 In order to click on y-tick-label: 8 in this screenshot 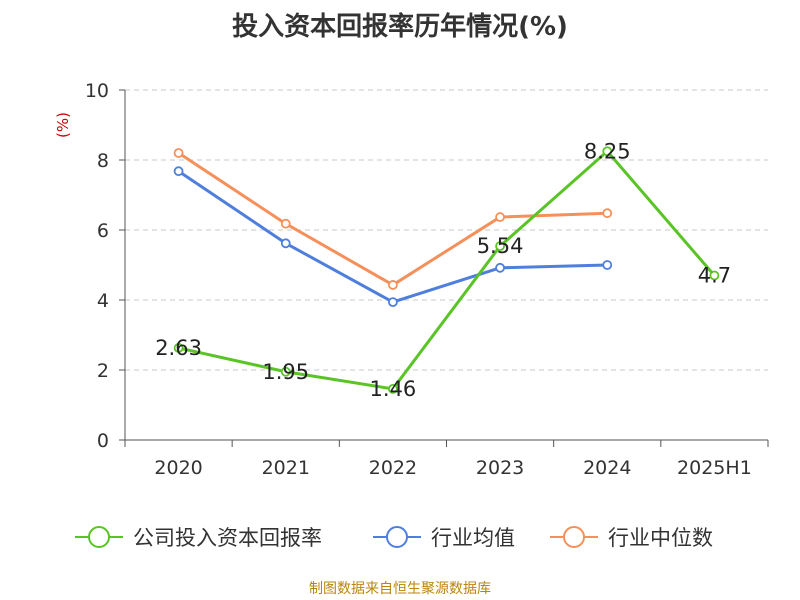, I will do `click(103, 161)`.